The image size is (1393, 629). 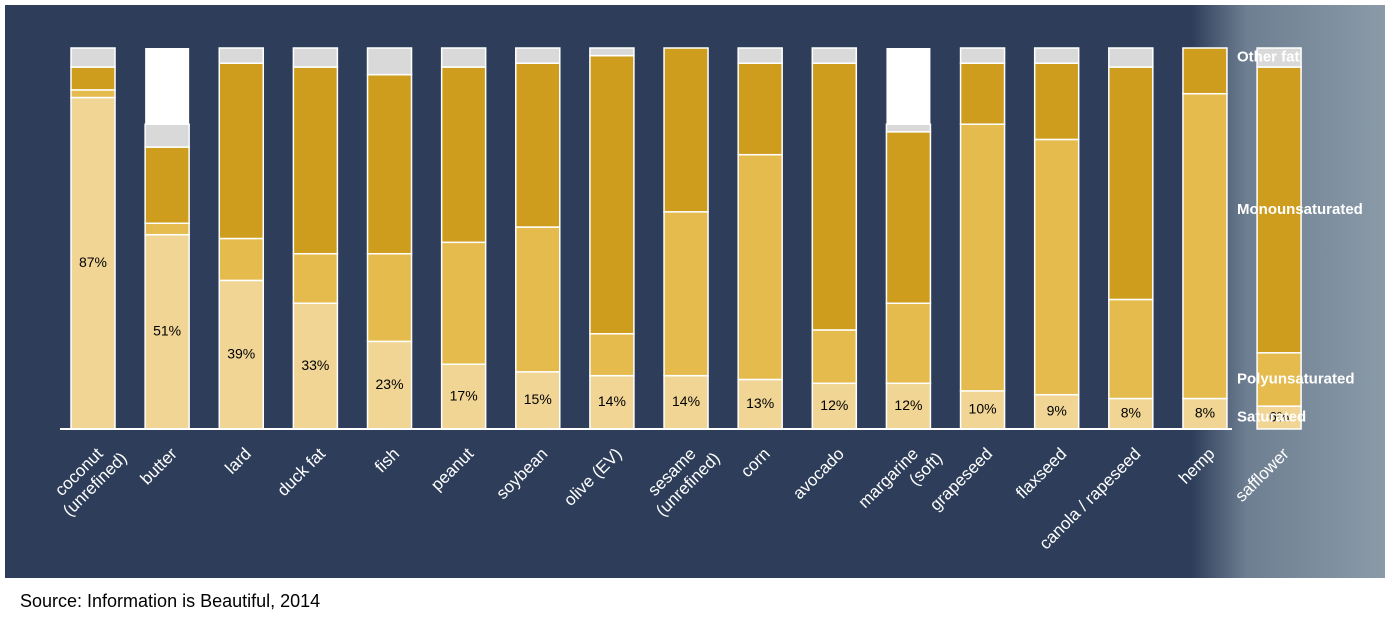 I want to click on data-label: 15%, so click(x=538, y=399).